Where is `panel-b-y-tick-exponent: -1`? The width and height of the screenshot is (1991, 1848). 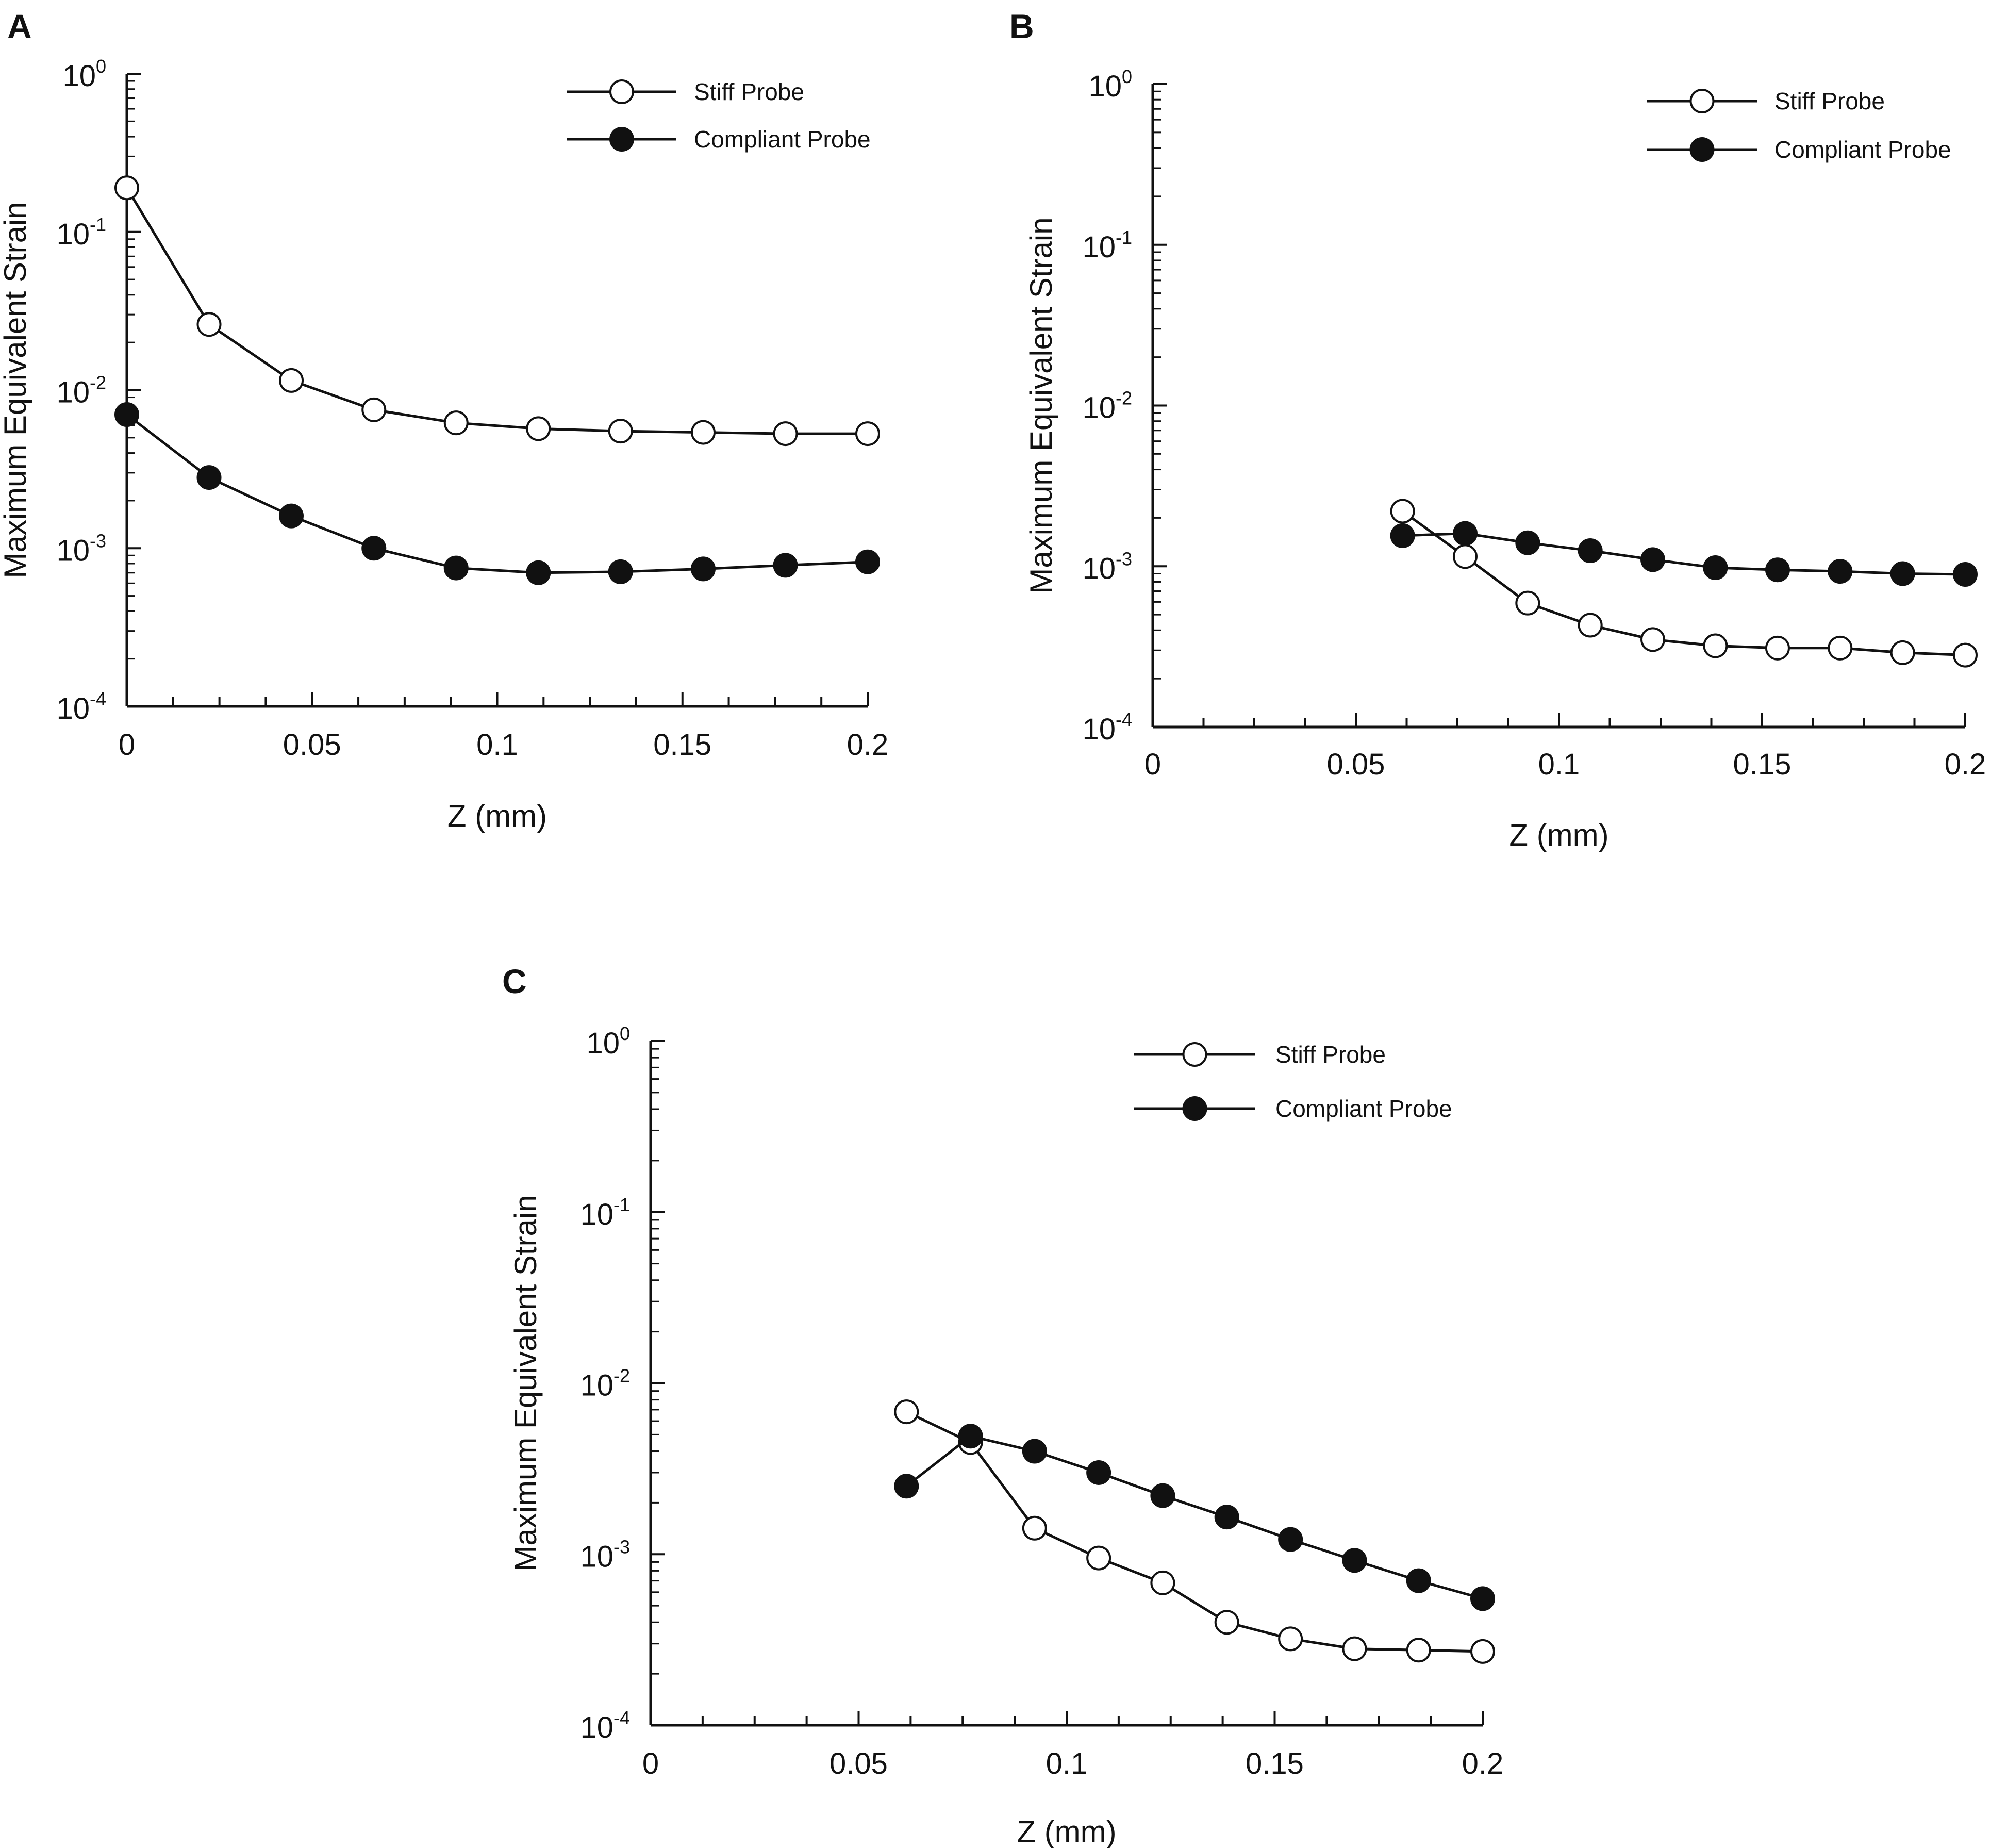 panel-b-y-tick-exponent: -1 is located at coordinates (1124, 237).